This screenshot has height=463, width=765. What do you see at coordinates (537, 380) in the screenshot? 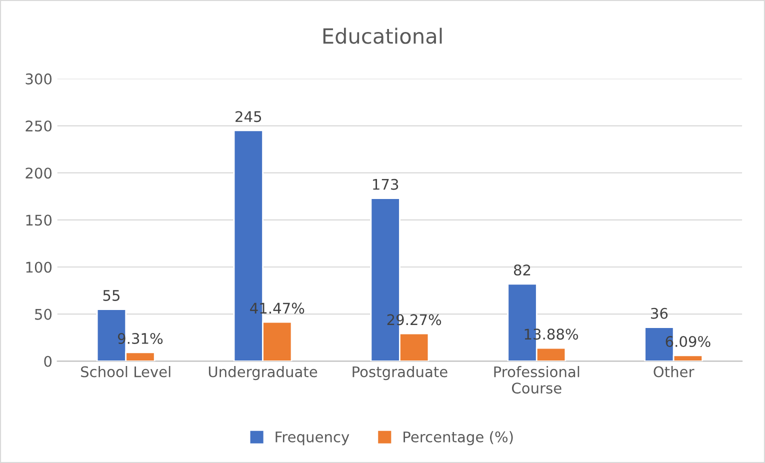
I see `x-tick-label: Professional Course` at bounding box center [537, 380].